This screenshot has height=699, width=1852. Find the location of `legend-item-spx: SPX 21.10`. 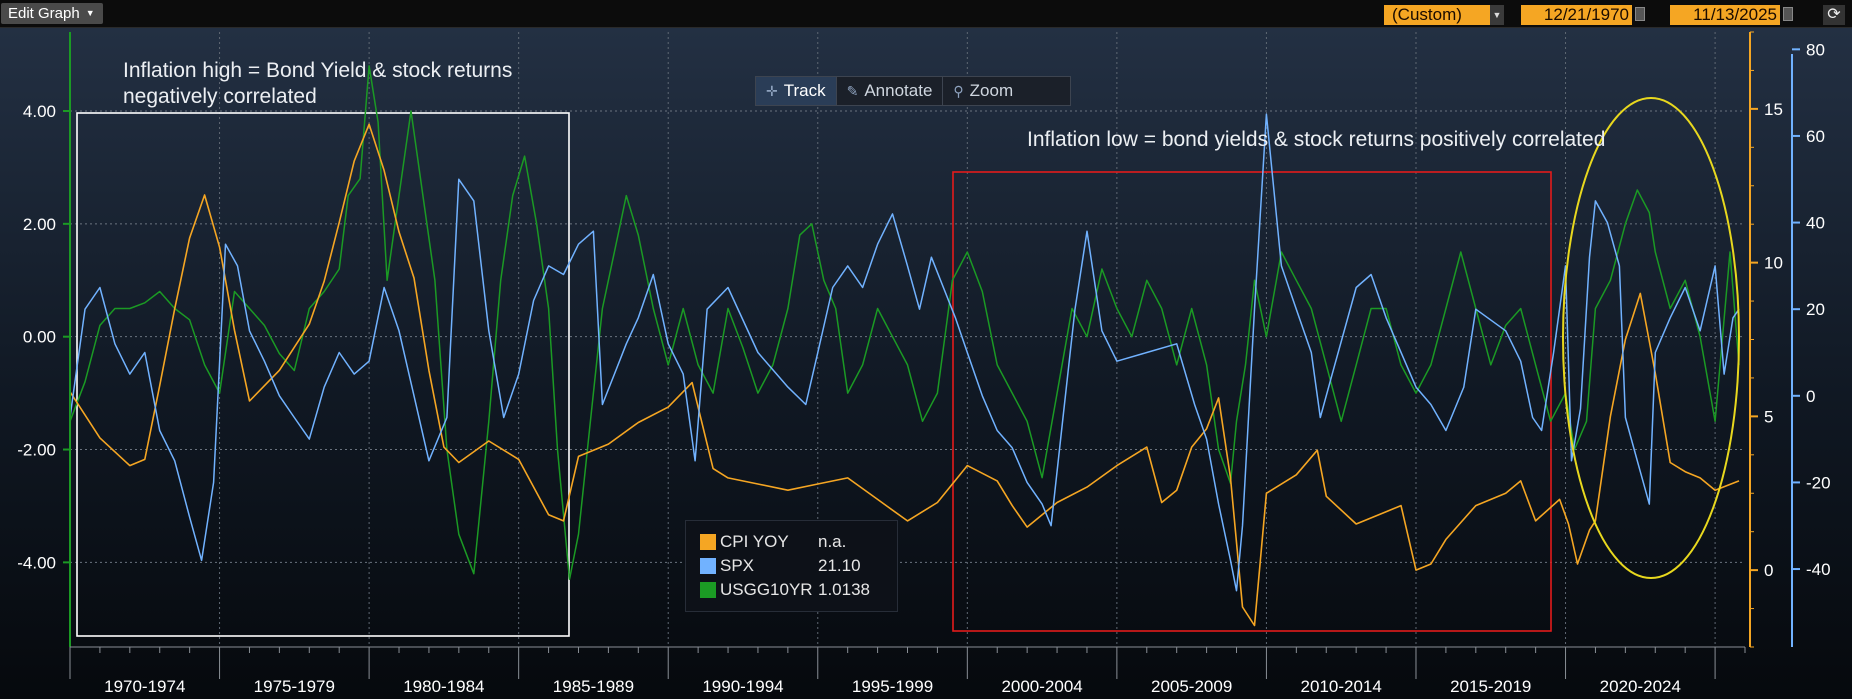

legend-item-spx: SPX 21.10 is located at coordinates (798, 566).